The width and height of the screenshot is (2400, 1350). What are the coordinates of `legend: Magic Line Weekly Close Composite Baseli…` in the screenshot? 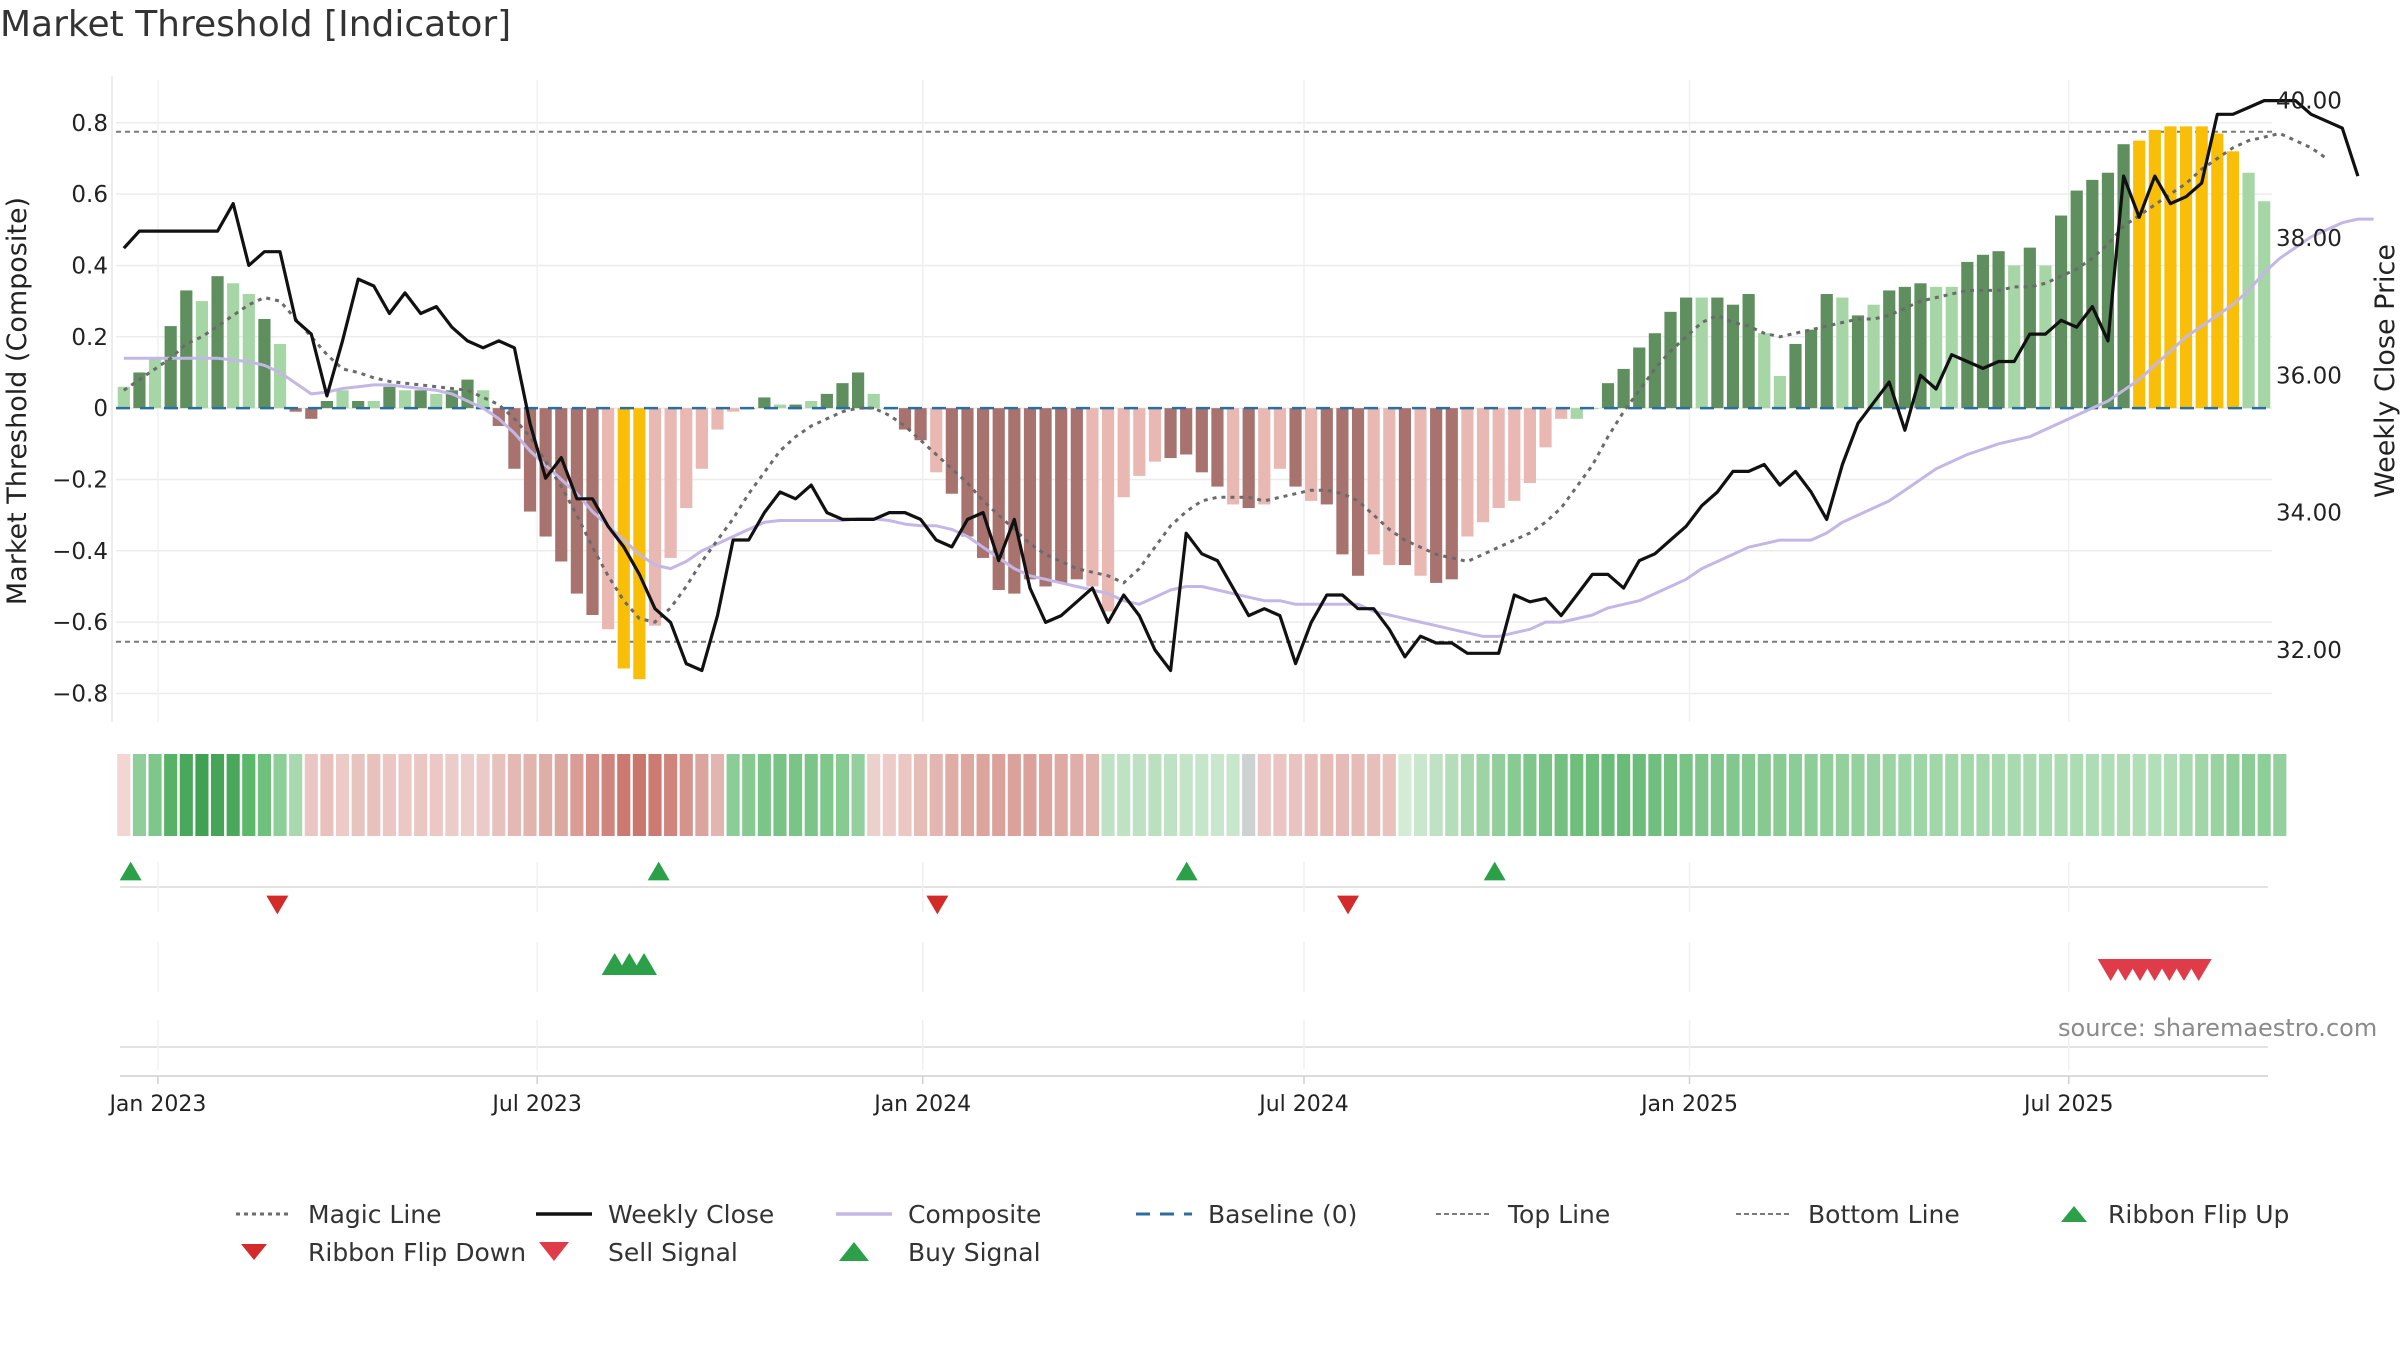 It's located at (1290, 1241).